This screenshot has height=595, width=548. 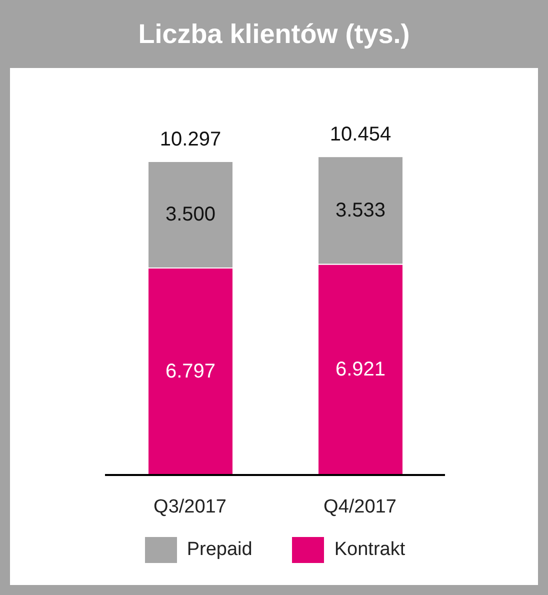 I want to click on x-tick-label: Q4/2017, so click(x=360, y=507).